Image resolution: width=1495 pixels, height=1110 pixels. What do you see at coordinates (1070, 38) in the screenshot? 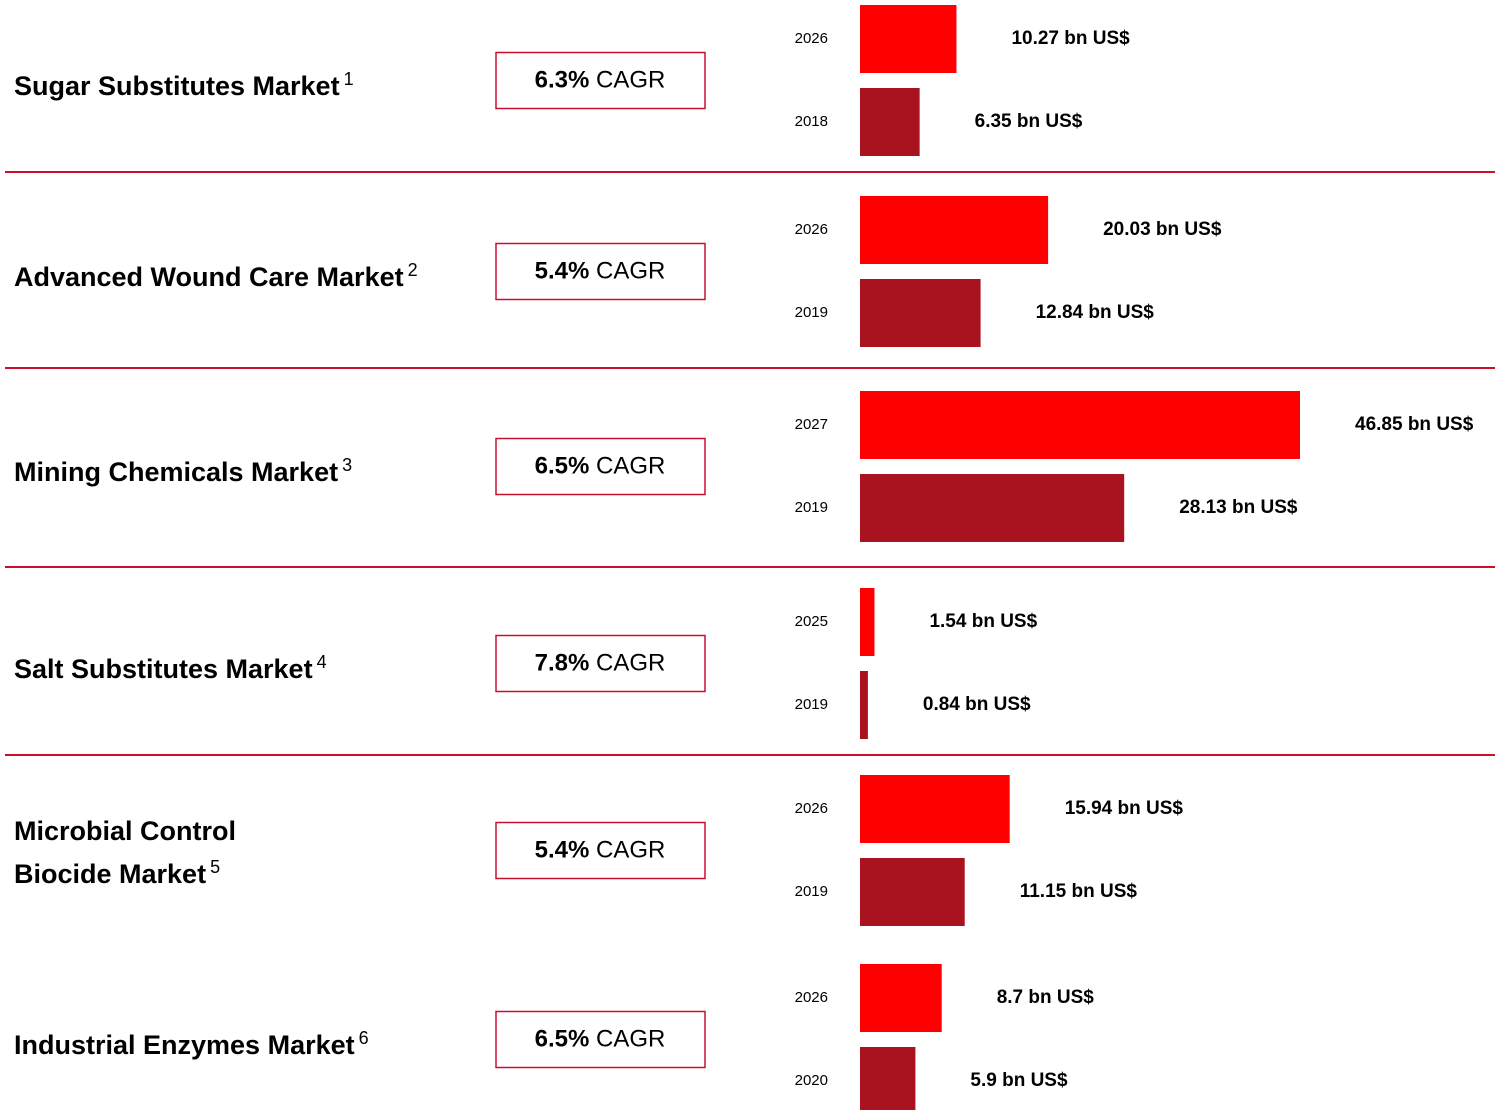
I see `value-label: 10.27 bn US$` at bounding box center [1070, 38].